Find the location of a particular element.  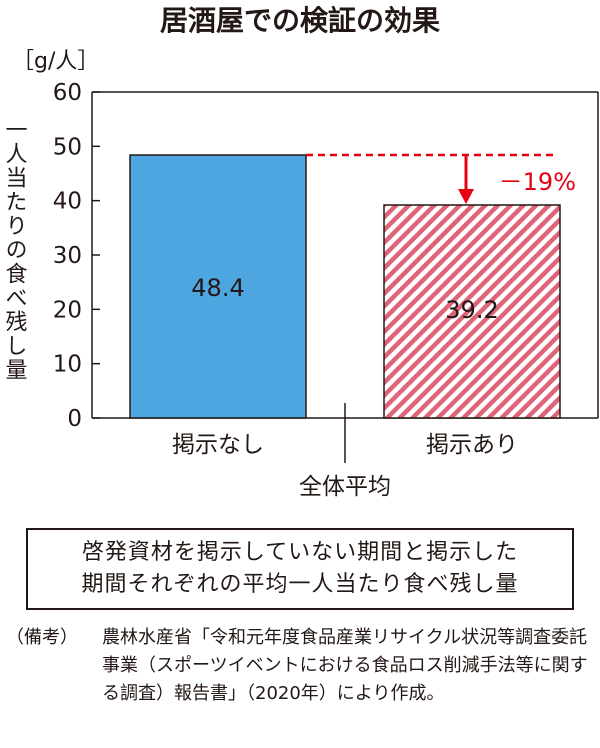

unit-label: ［g/人］ is located at coordinates (55, 61).